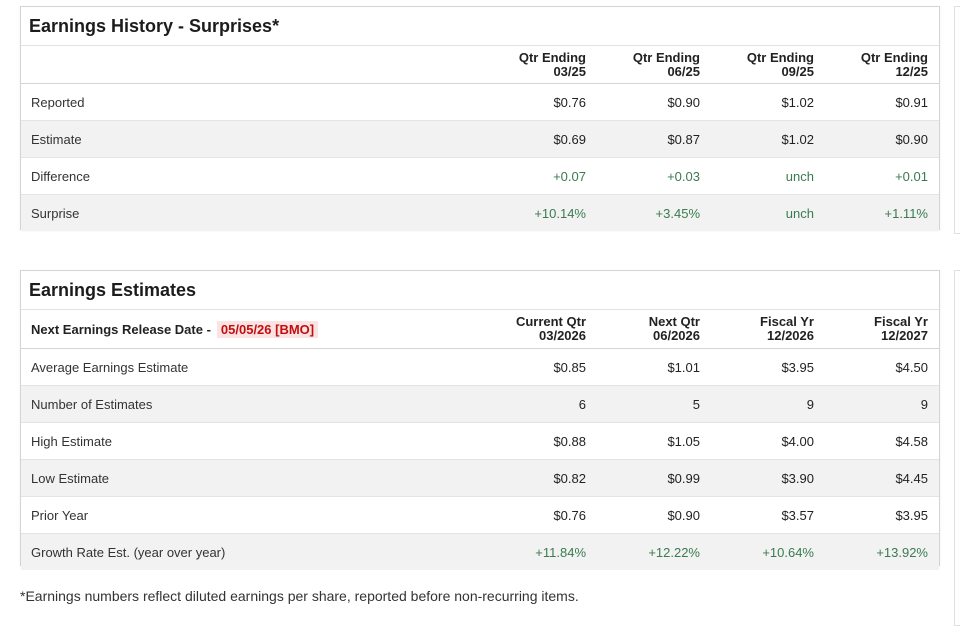  I want to click on row-label: Average Earnings Estimate, so click(110, 367).